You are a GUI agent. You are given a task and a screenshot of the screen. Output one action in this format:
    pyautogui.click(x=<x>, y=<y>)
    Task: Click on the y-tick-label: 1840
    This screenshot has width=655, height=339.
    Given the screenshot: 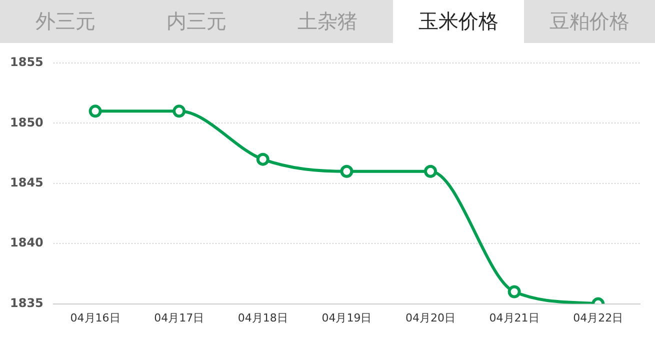 What is the action you would take?
    pyautogui.click(x=27, y=243)
    